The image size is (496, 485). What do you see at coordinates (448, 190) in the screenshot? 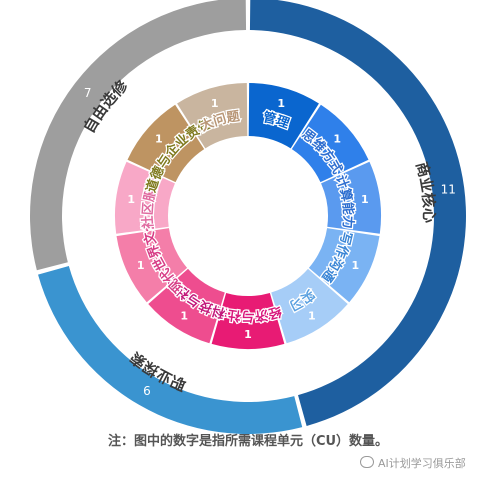
I see `outer-value-0: 11` at bounding box center [448, 190].